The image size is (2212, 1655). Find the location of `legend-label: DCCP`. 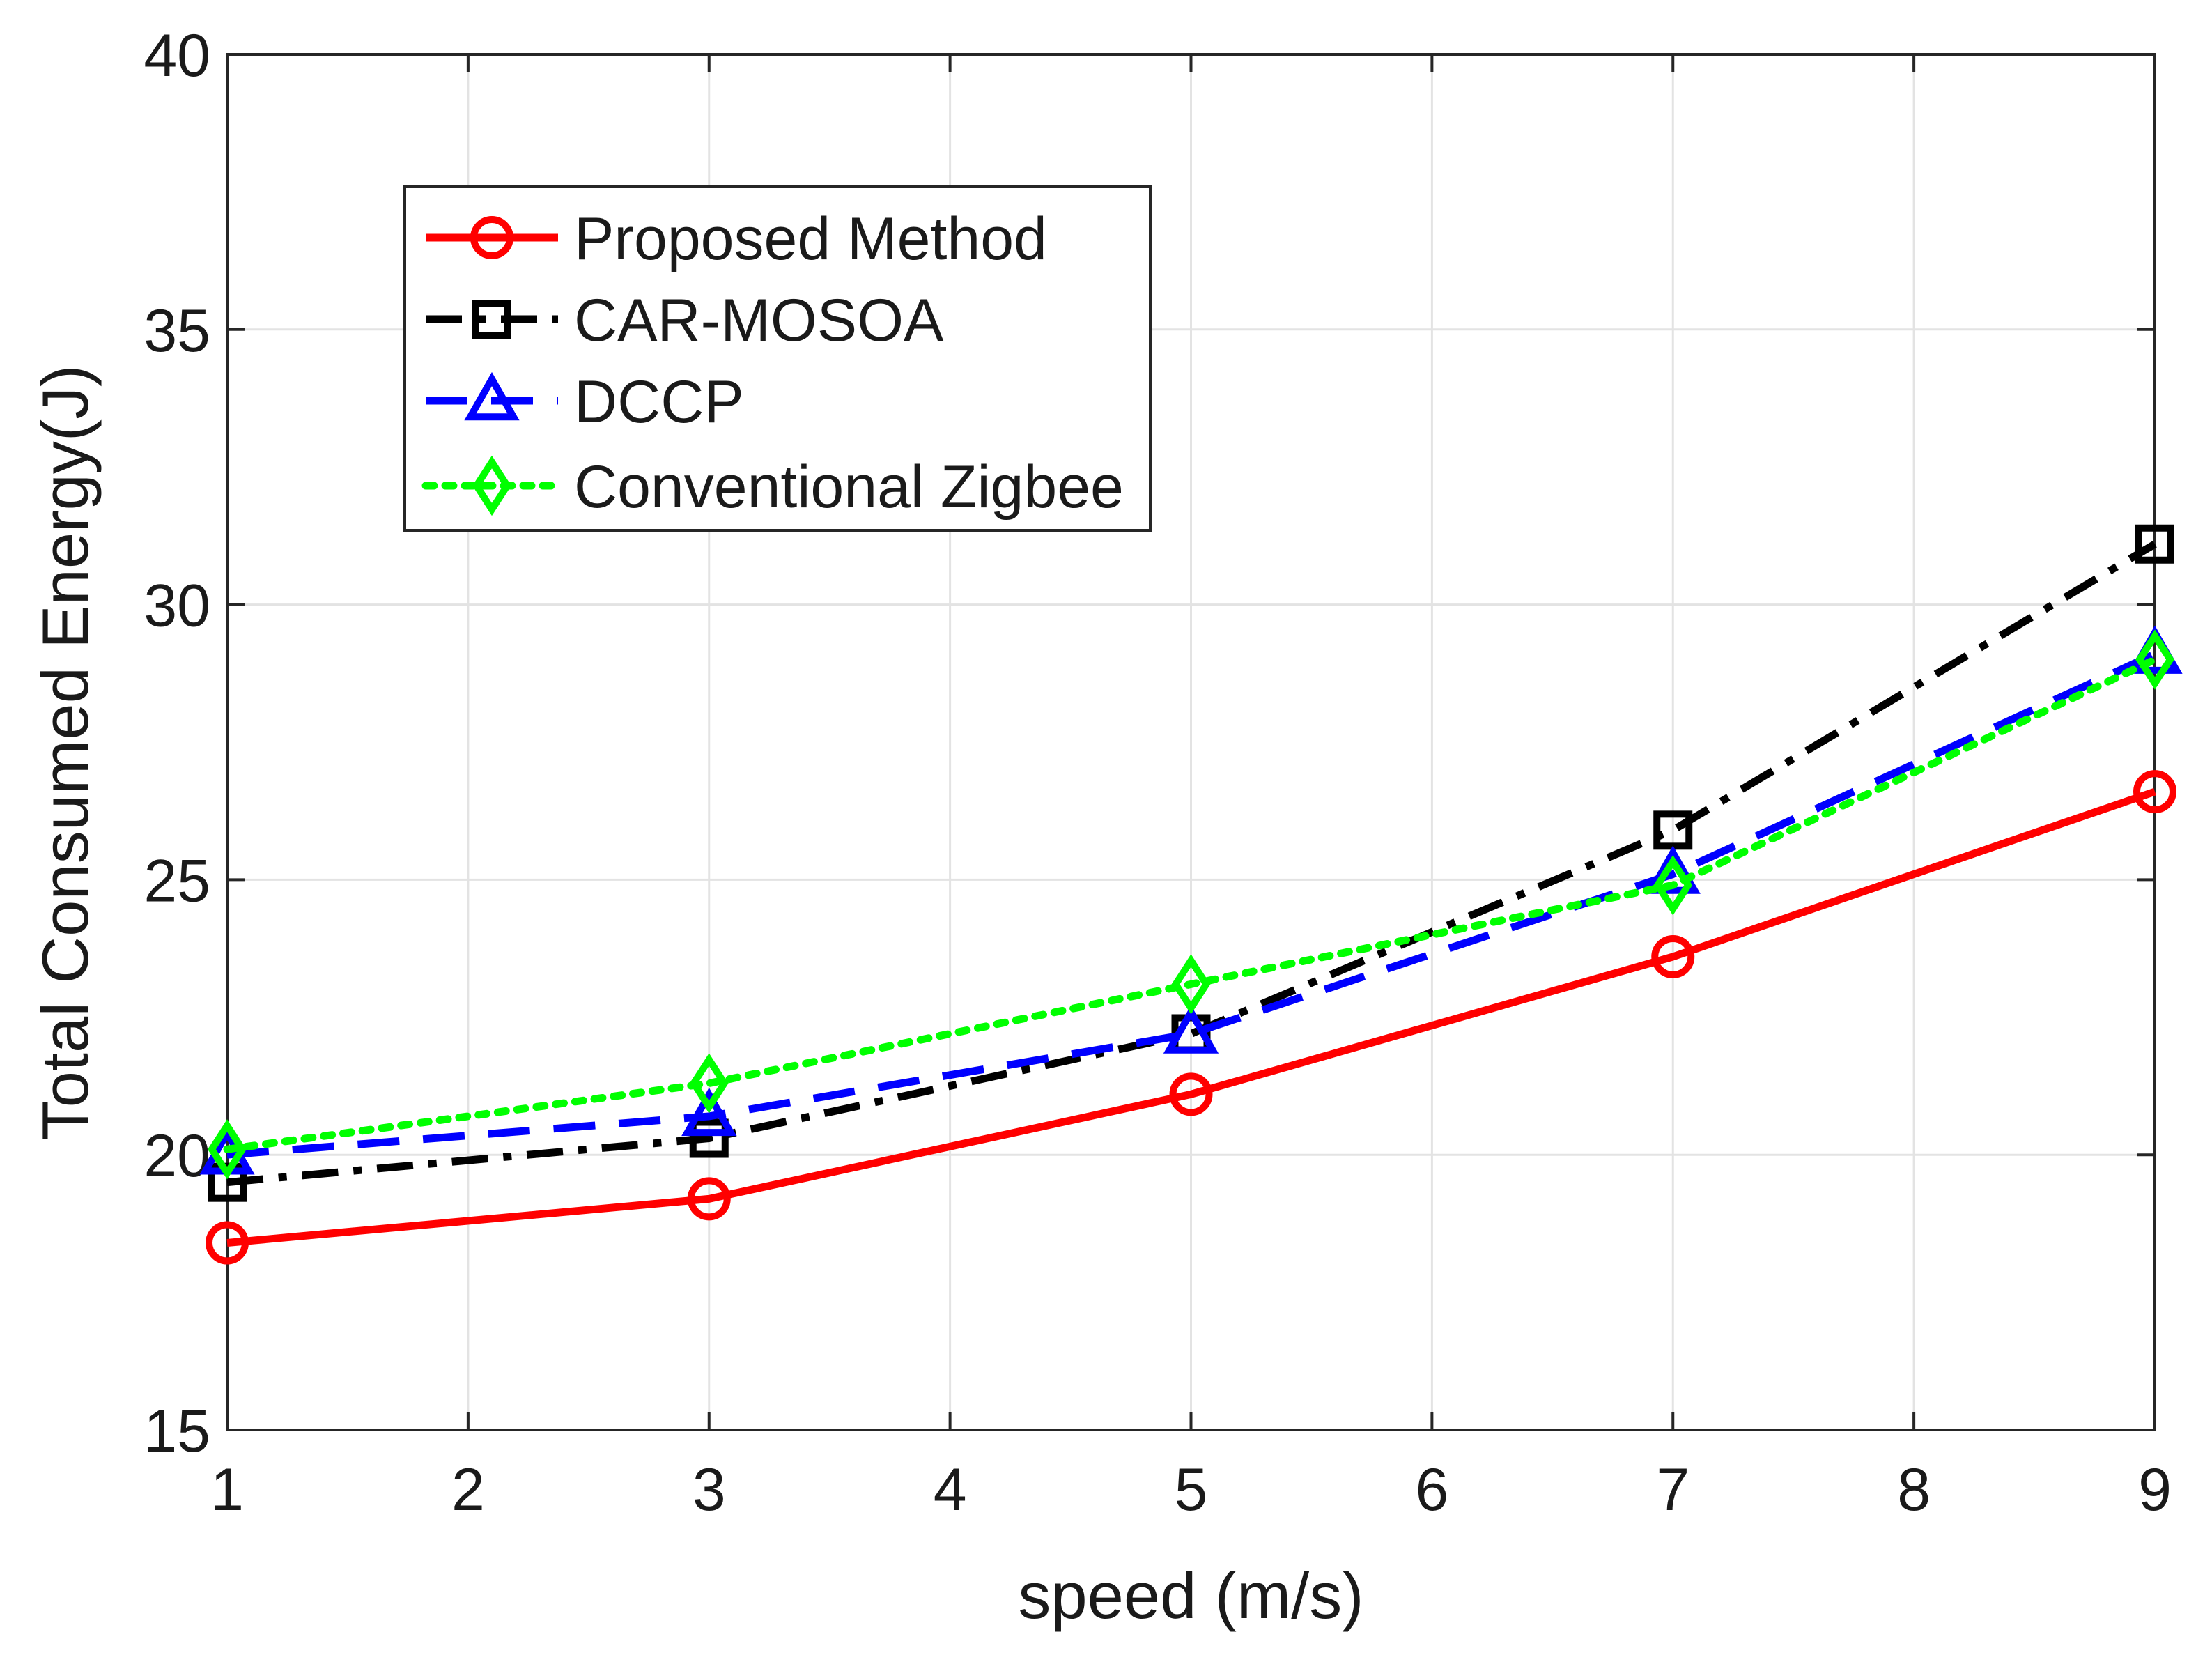

legend-label: DCCP is located at coordinates (659, 402).